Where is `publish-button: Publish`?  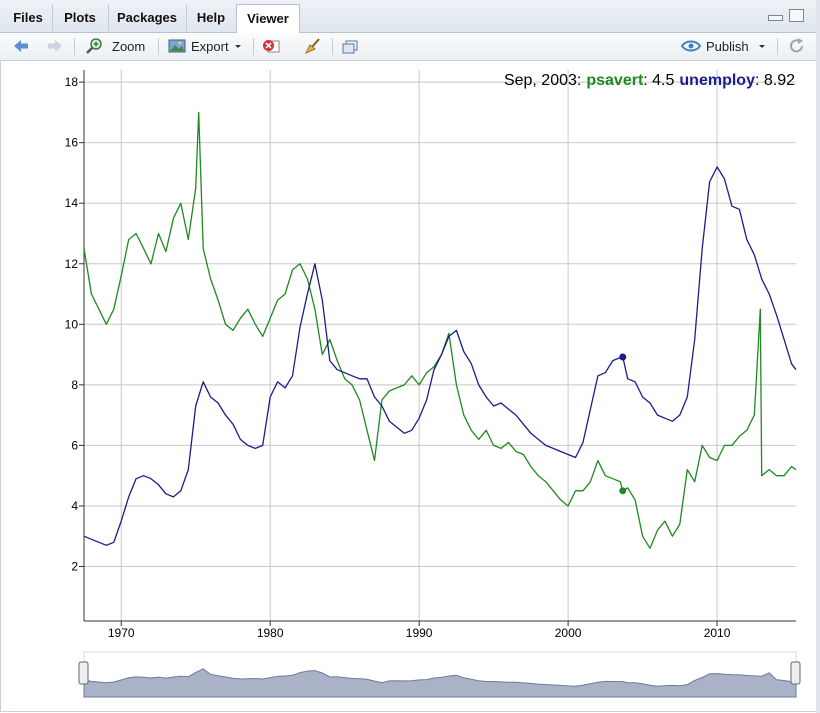 publish-button: Publish is located at coordinates (727, 46).